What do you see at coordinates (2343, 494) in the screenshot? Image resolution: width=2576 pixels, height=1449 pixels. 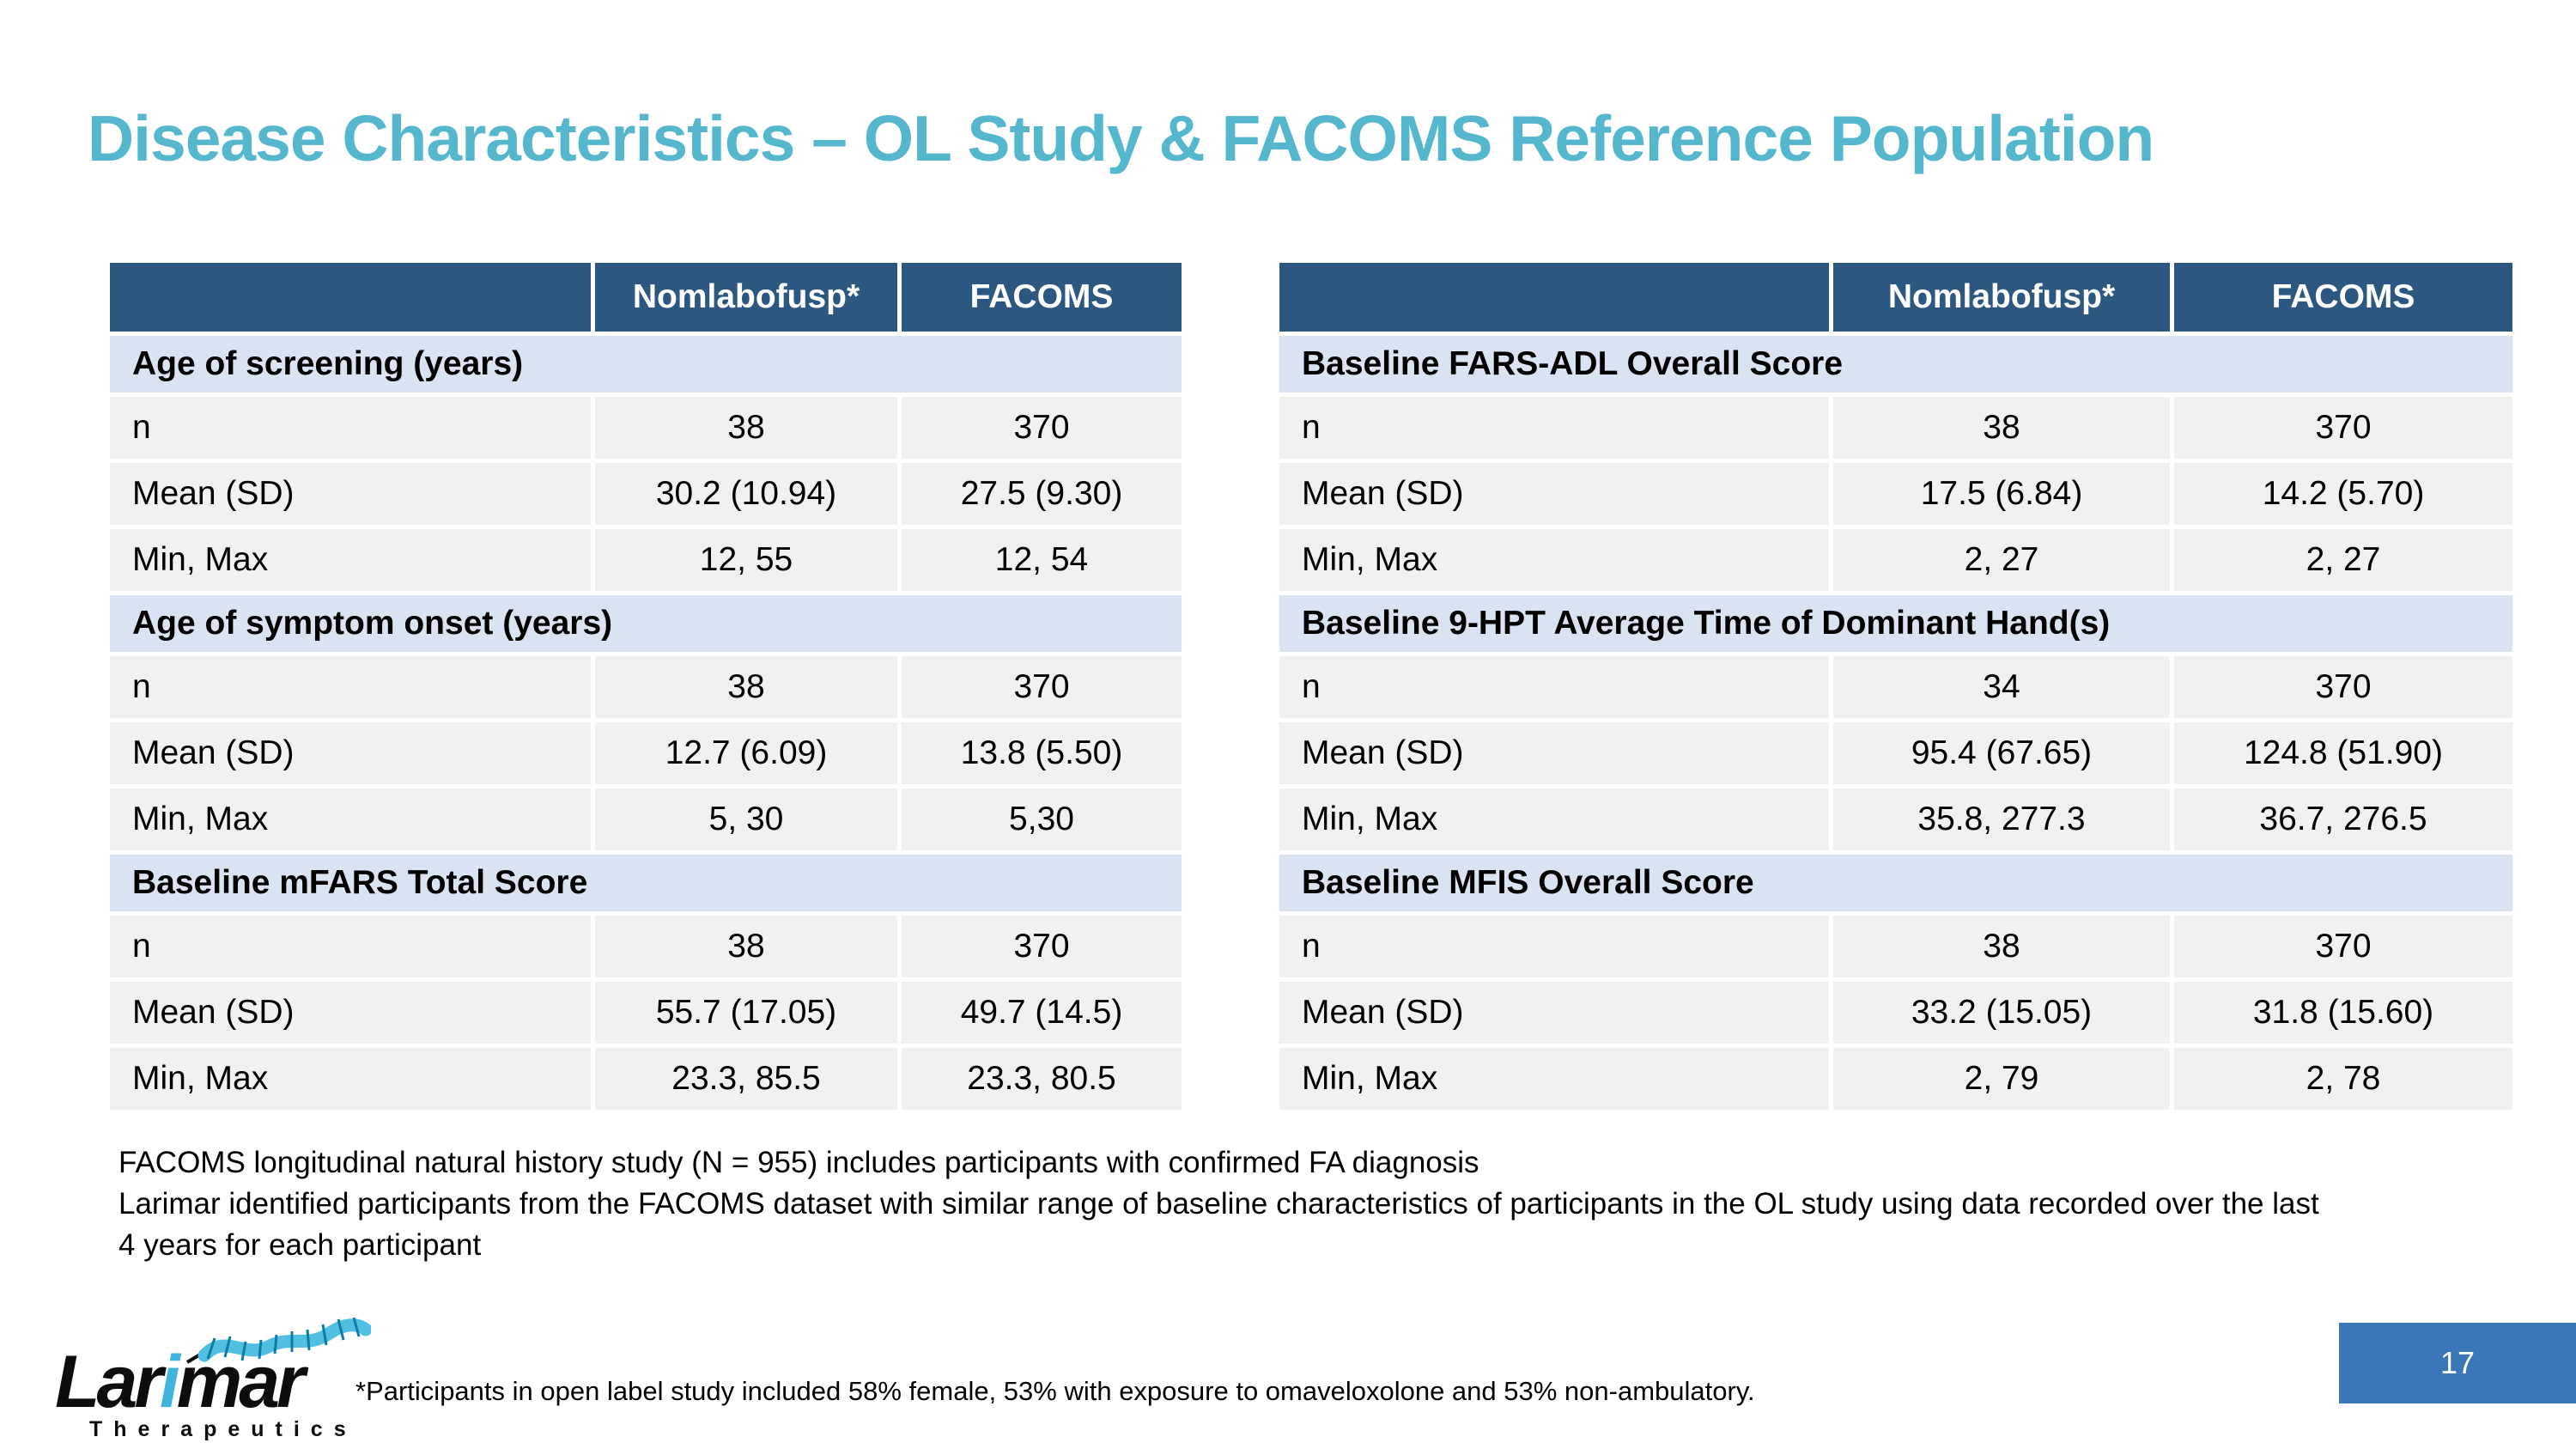 I see `value-cell: 14.2 (5.70)` at bounding box center [2343, 494].